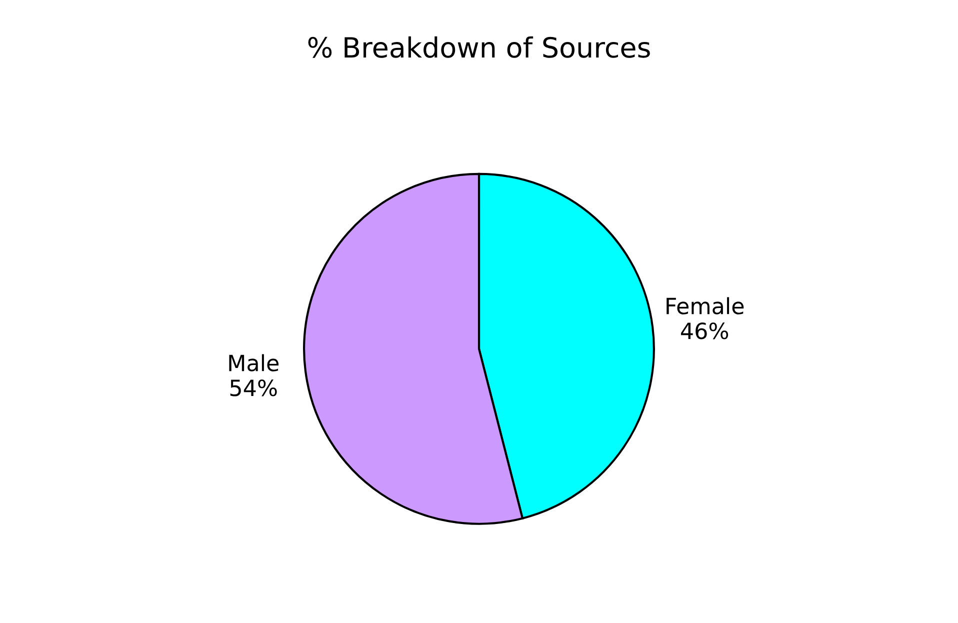  I want to click on slice-label: Female, so click(705, 305).